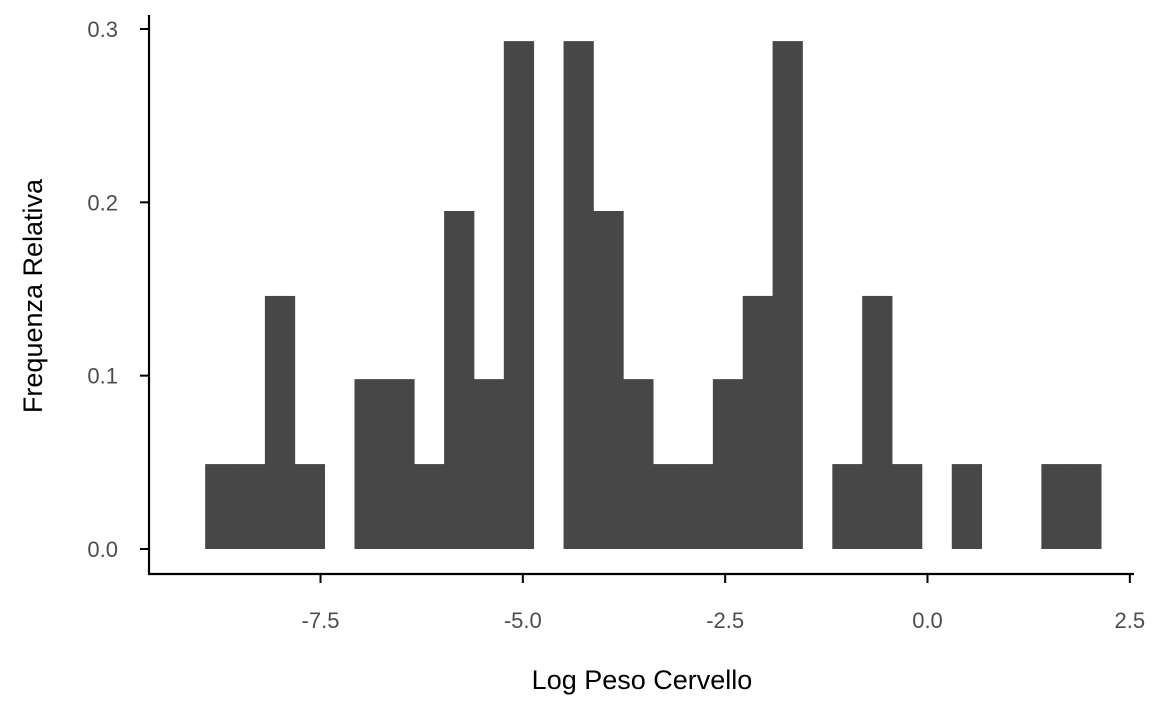  What do you see at coordinates (102, 202) in the screenshot?
I see `y-tick-label: 0.2` at bounding box center [102, 202].